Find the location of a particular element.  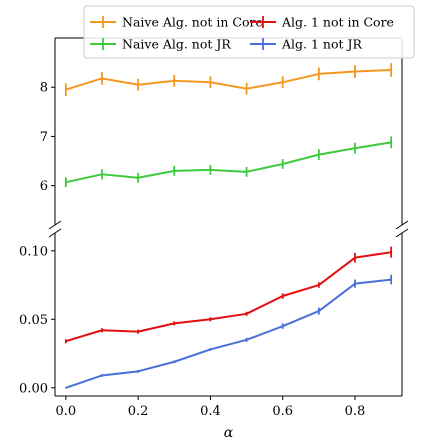

x-tick-label: 0.8 is located at coordinates (355, 411).